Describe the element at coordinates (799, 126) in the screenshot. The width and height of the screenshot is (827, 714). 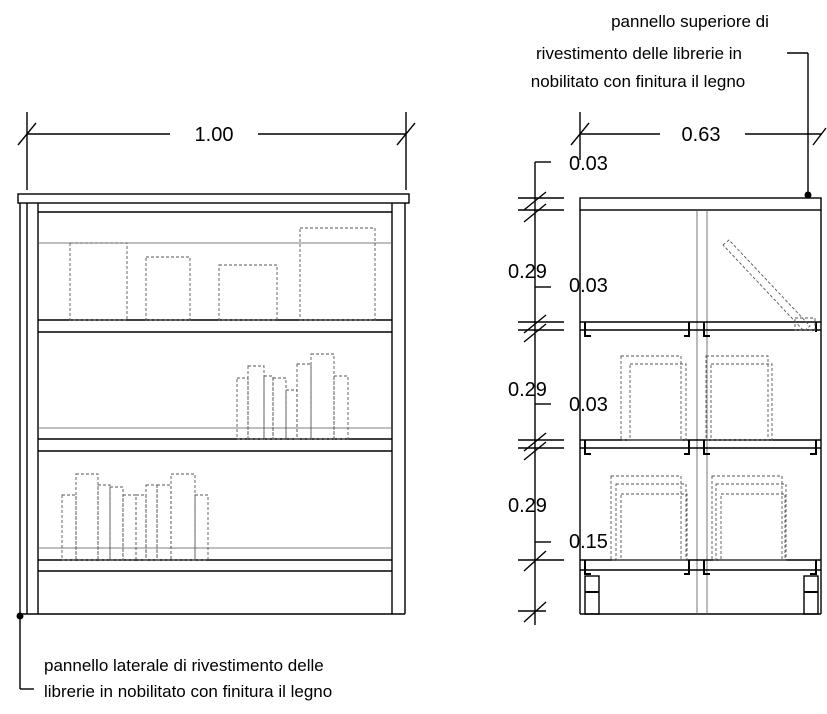
I see `top-panel-leader` at that location.